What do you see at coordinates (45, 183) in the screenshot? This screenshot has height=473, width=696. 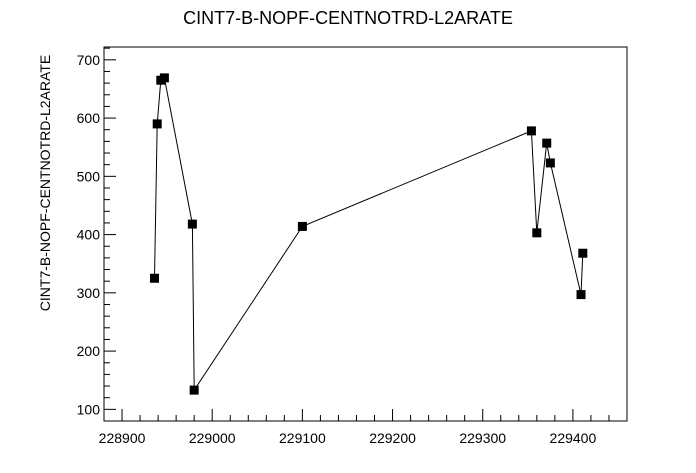 I see `y-axis-title: CINT7-B-NOPF-CENTNOTRD-L2ARATE` at bounding box center [45, 183].